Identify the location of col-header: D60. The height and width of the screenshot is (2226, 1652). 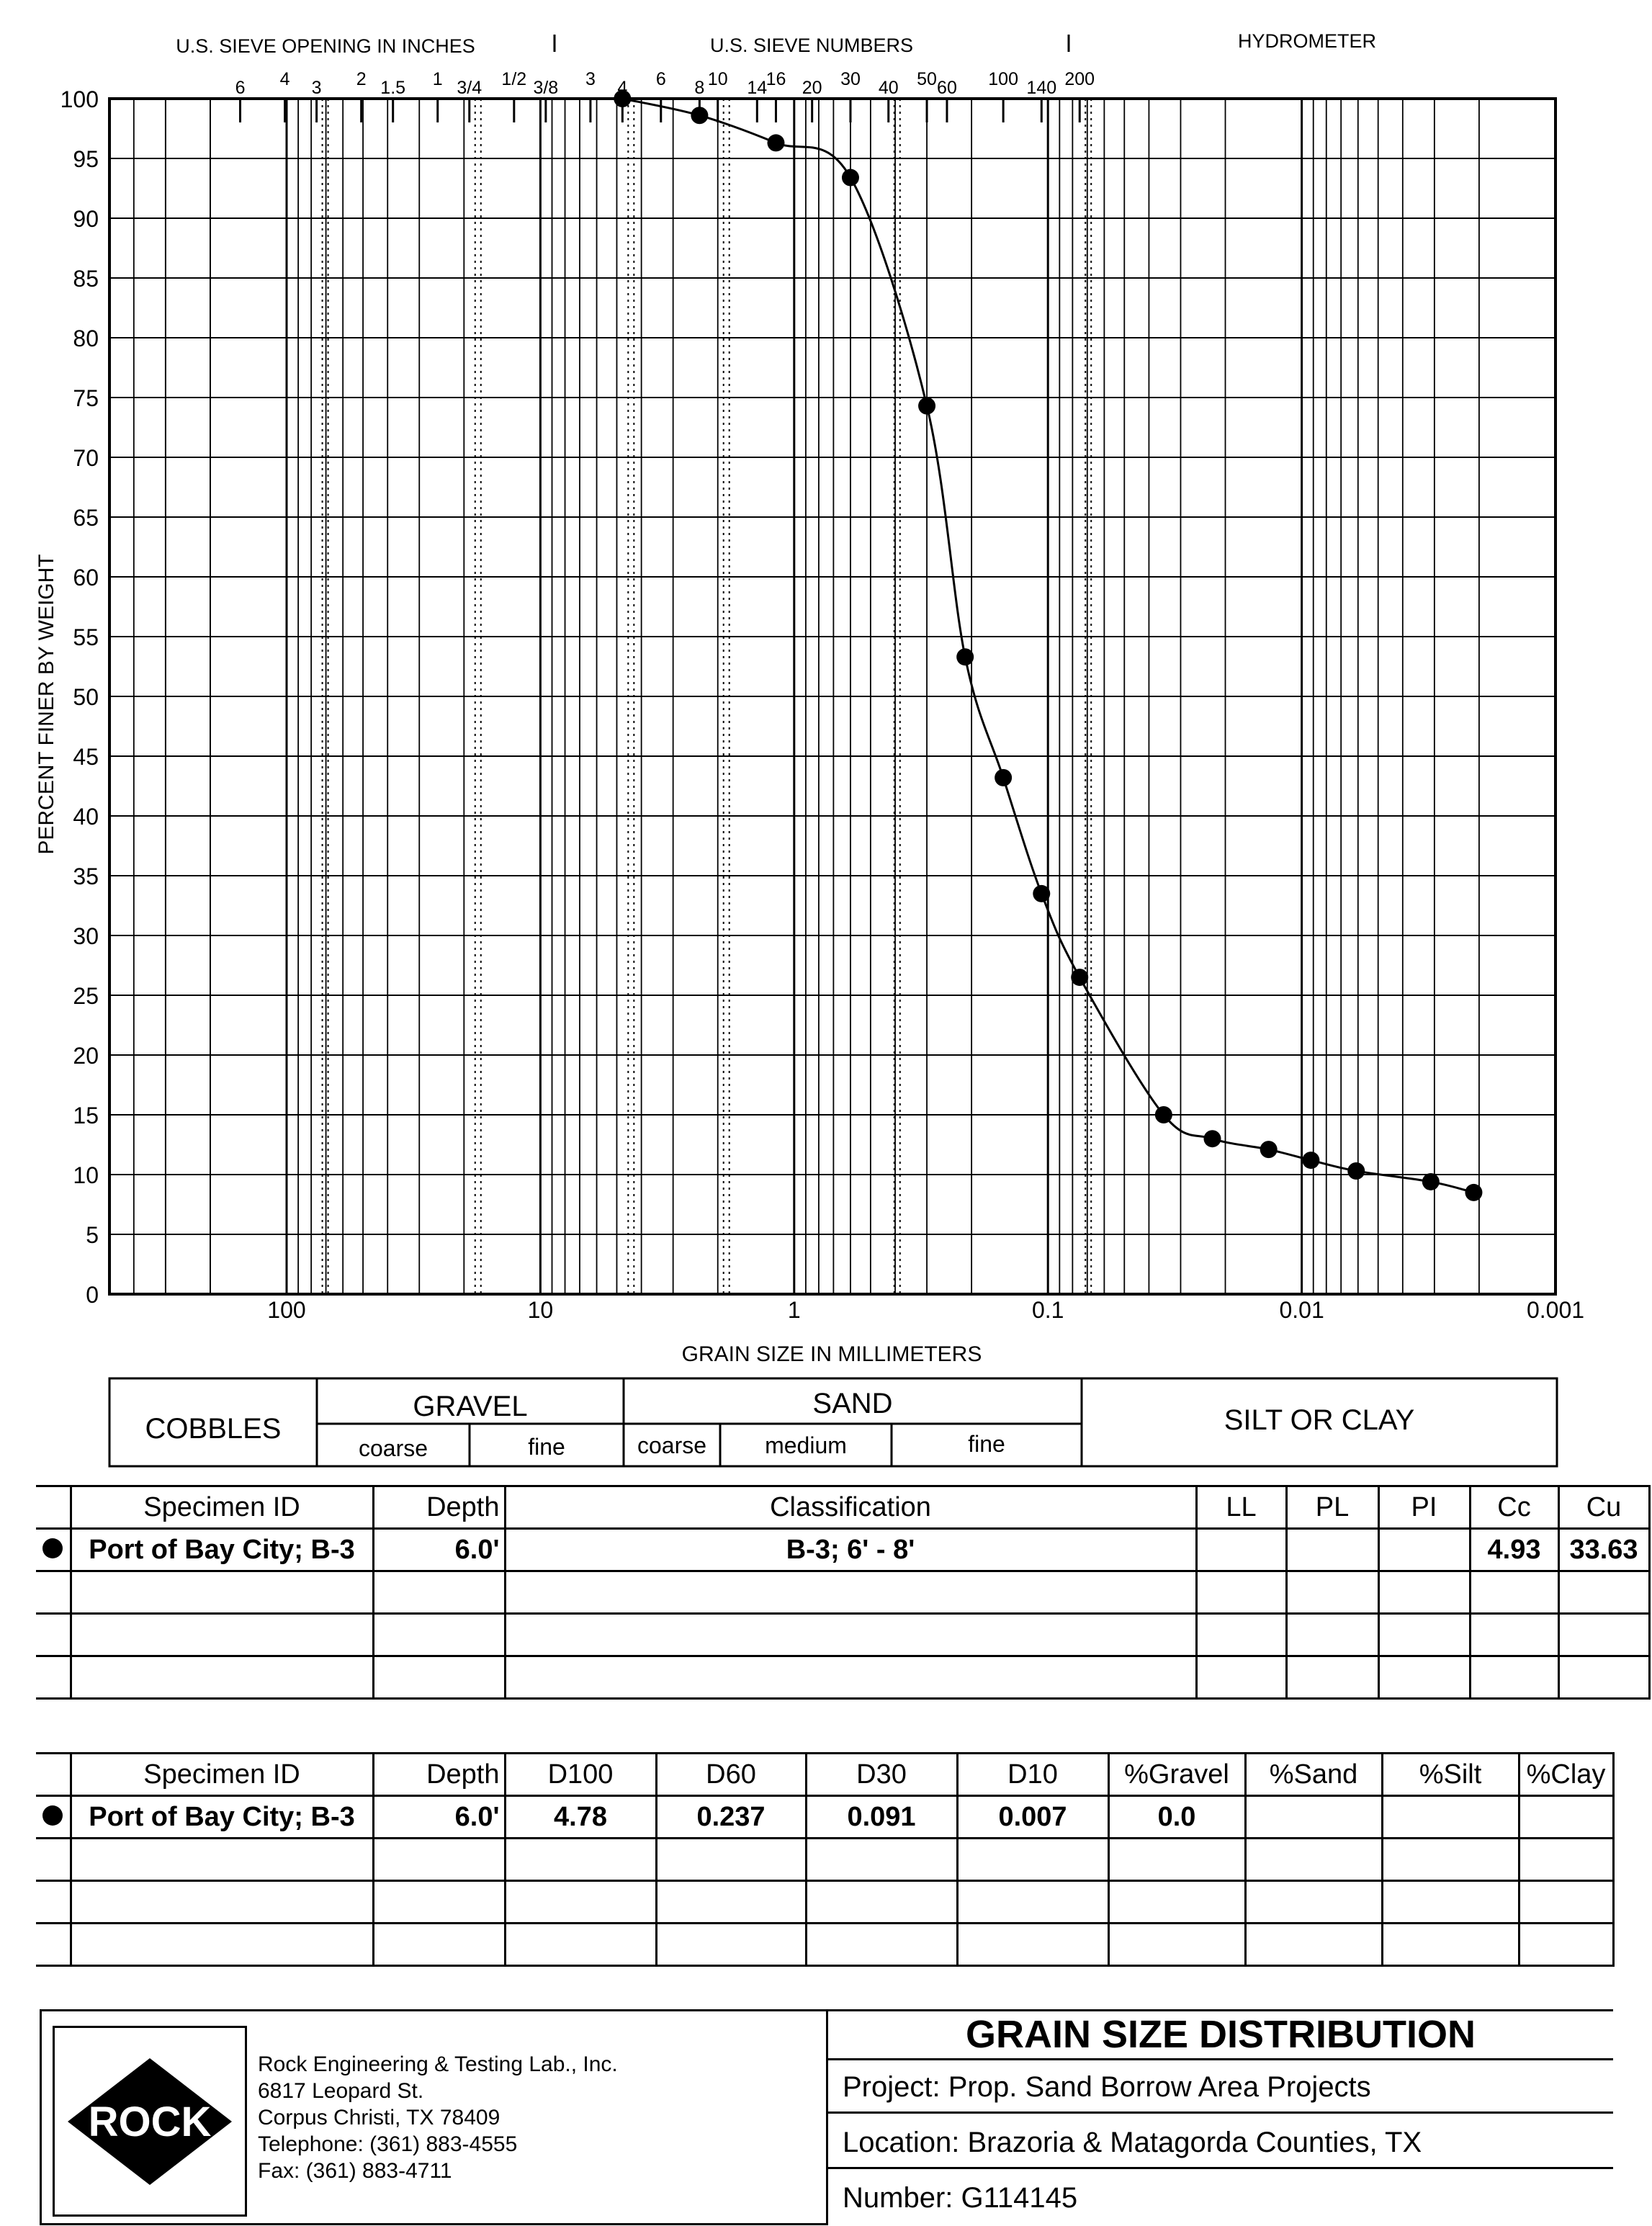
(731, 1775).